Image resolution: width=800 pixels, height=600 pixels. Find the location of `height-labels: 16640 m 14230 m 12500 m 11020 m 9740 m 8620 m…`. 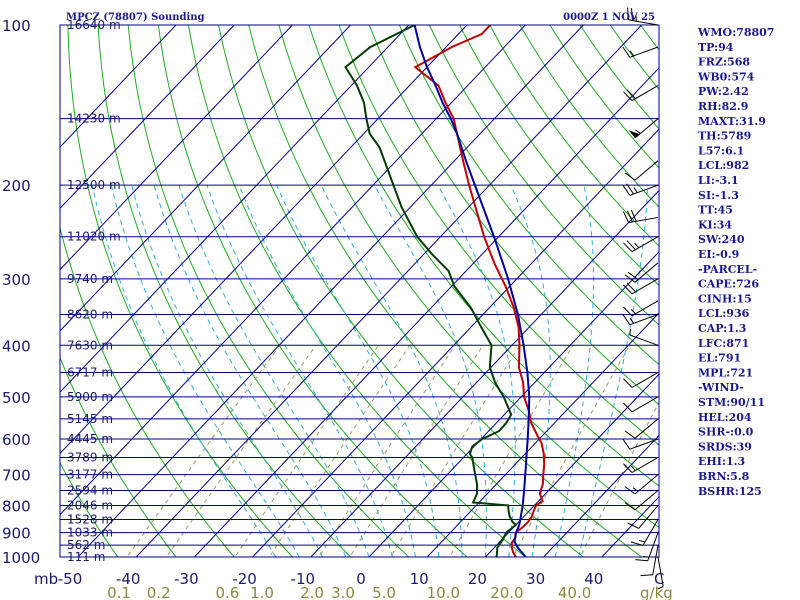

height-labels: 16640 m 14230 m 12500 m 11020 m 9740 m 8620 m… is located at coordinates (94, 291).